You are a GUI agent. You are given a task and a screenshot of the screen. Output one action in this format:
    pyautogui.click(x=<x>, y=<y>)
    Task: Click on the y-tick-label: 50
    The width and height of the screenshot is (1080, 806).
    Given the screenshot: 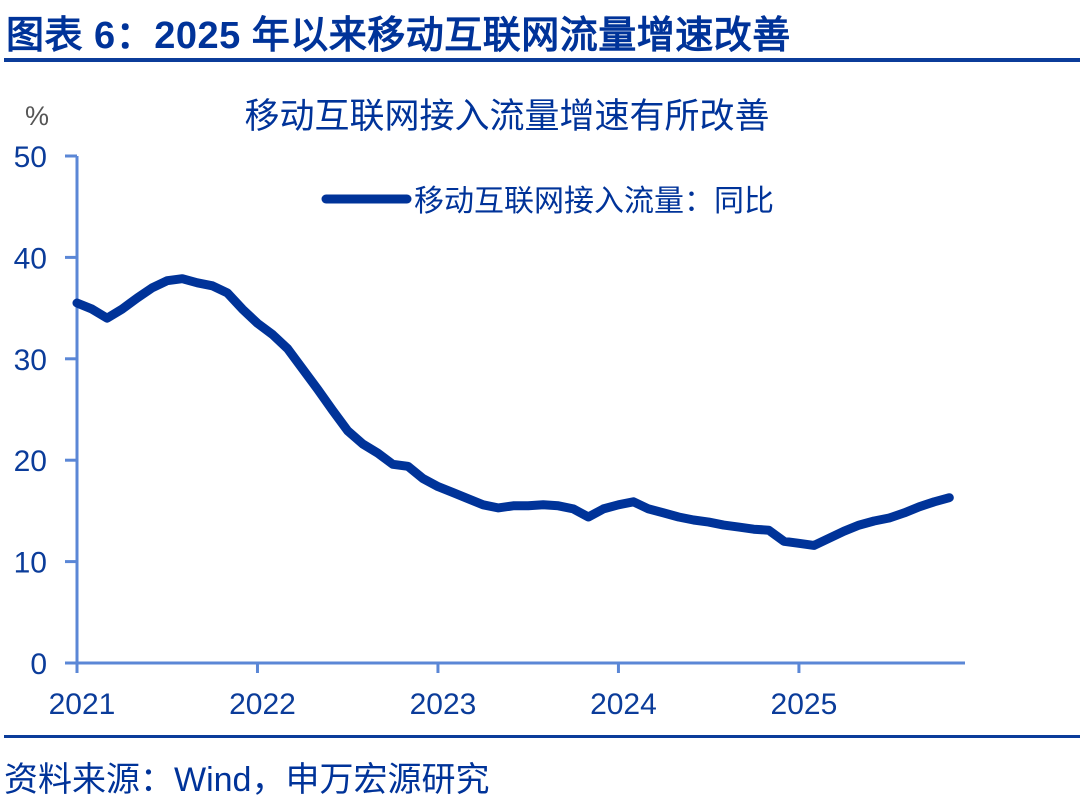 What is the action you would take?
    pyautogui.click(x=30, y=157)
    